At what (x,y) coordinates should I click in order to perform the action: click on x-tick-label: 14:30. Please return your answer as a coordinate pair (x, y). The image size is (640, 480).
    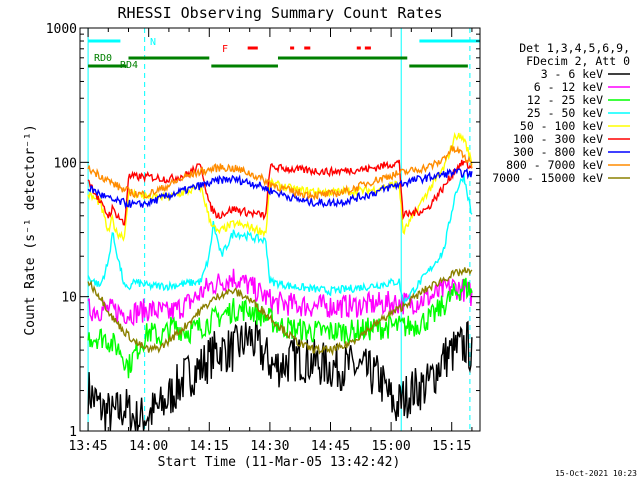
    Looking at the image, I should click on (269, 446).